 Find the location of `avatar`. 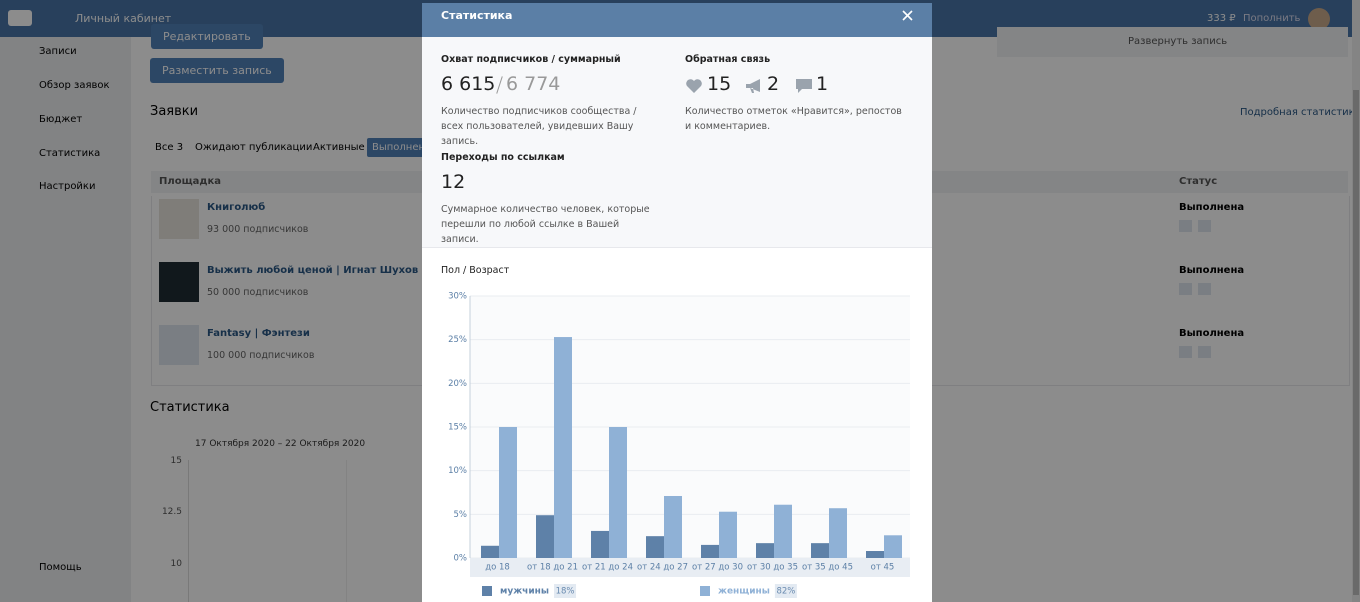

avatar is located at coordinates (1319, 19).